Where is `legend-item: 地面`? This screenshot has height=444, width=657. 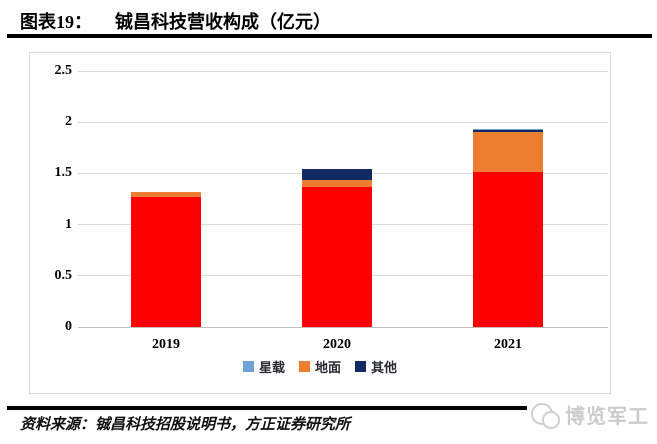
legend-item: 地面 is located at coordinates (319, 366).